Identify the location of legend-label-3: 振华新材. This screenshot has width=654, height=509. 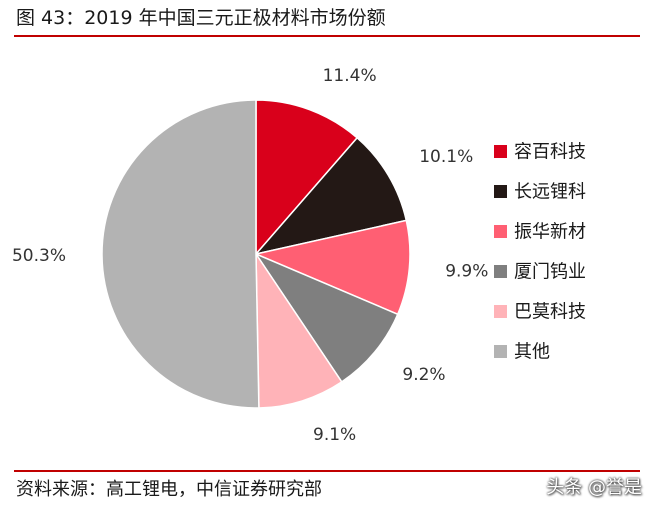
(550, 232).